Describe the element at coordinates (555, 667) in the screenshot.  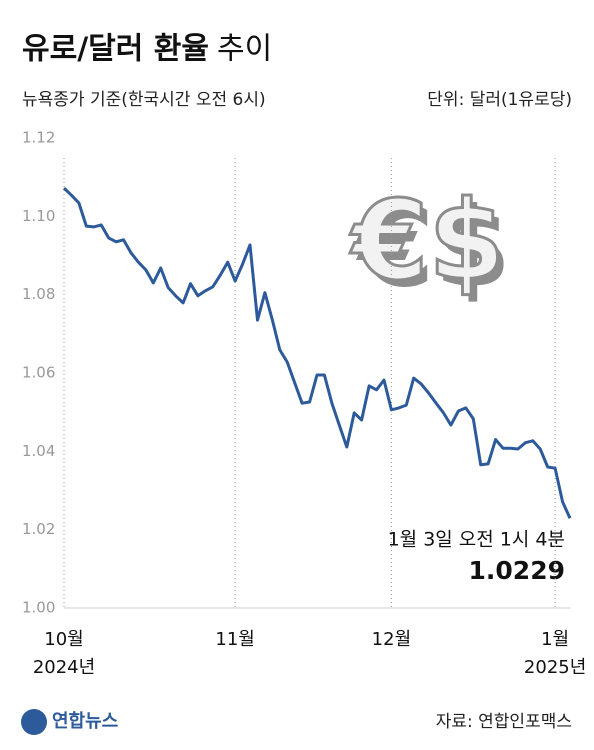
I see `x-tick-year: 2025년` at that location.